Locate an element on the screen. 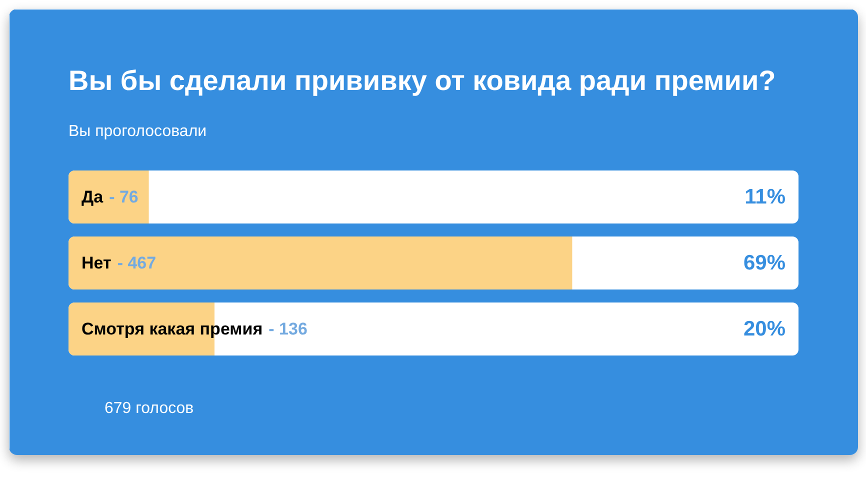  annotation: - 76 is located at coordinates (123, 197).